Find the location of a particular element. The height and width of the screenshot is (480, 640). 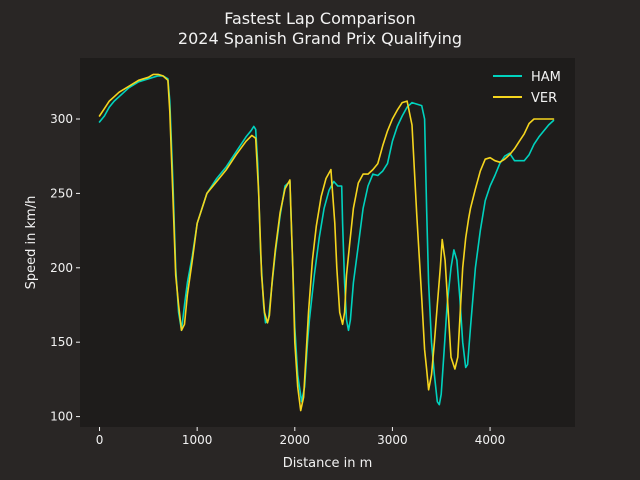

x-tick-label: 0 is located at coordinates (100, 440).